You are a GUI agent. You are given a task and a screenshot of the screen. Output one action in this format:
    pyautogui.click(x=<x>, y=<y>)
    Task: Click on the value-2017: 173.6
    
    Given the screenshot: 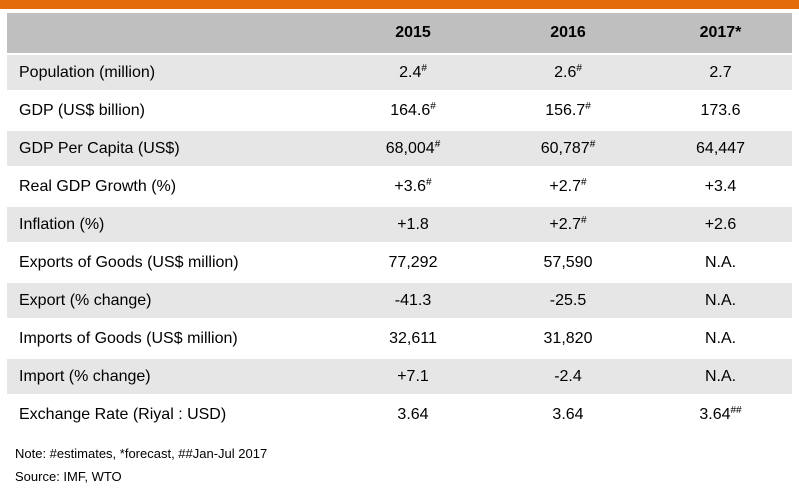 What is the action you would take?
    pyautogui.click(x=720, y=112)
    